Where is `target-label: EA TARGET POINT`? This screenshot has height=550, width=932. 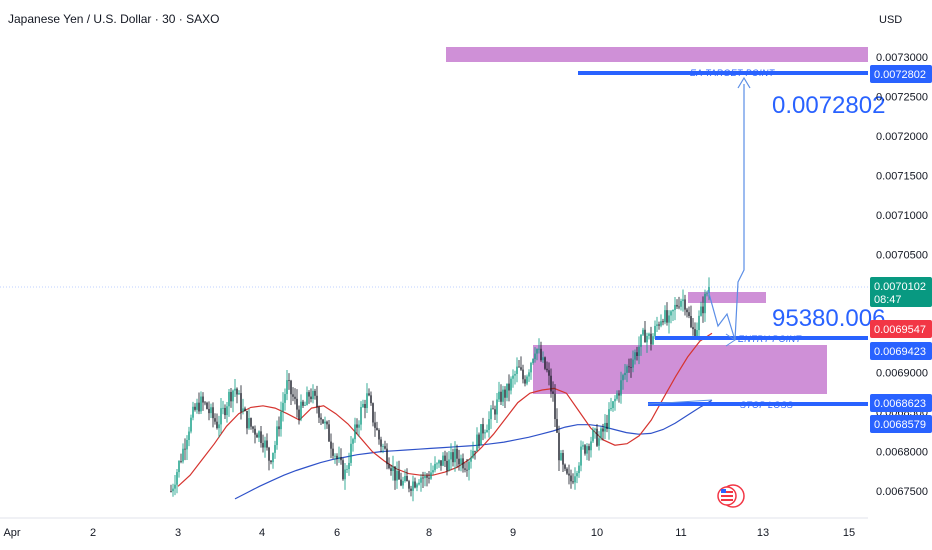 target-label: EA TARGET POINT is located at coordinates (733, 73).